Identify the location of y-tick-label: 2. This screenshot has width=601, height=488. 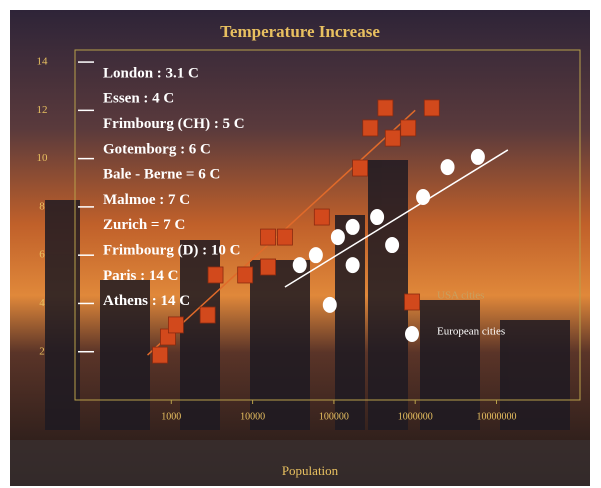
(42, 351).